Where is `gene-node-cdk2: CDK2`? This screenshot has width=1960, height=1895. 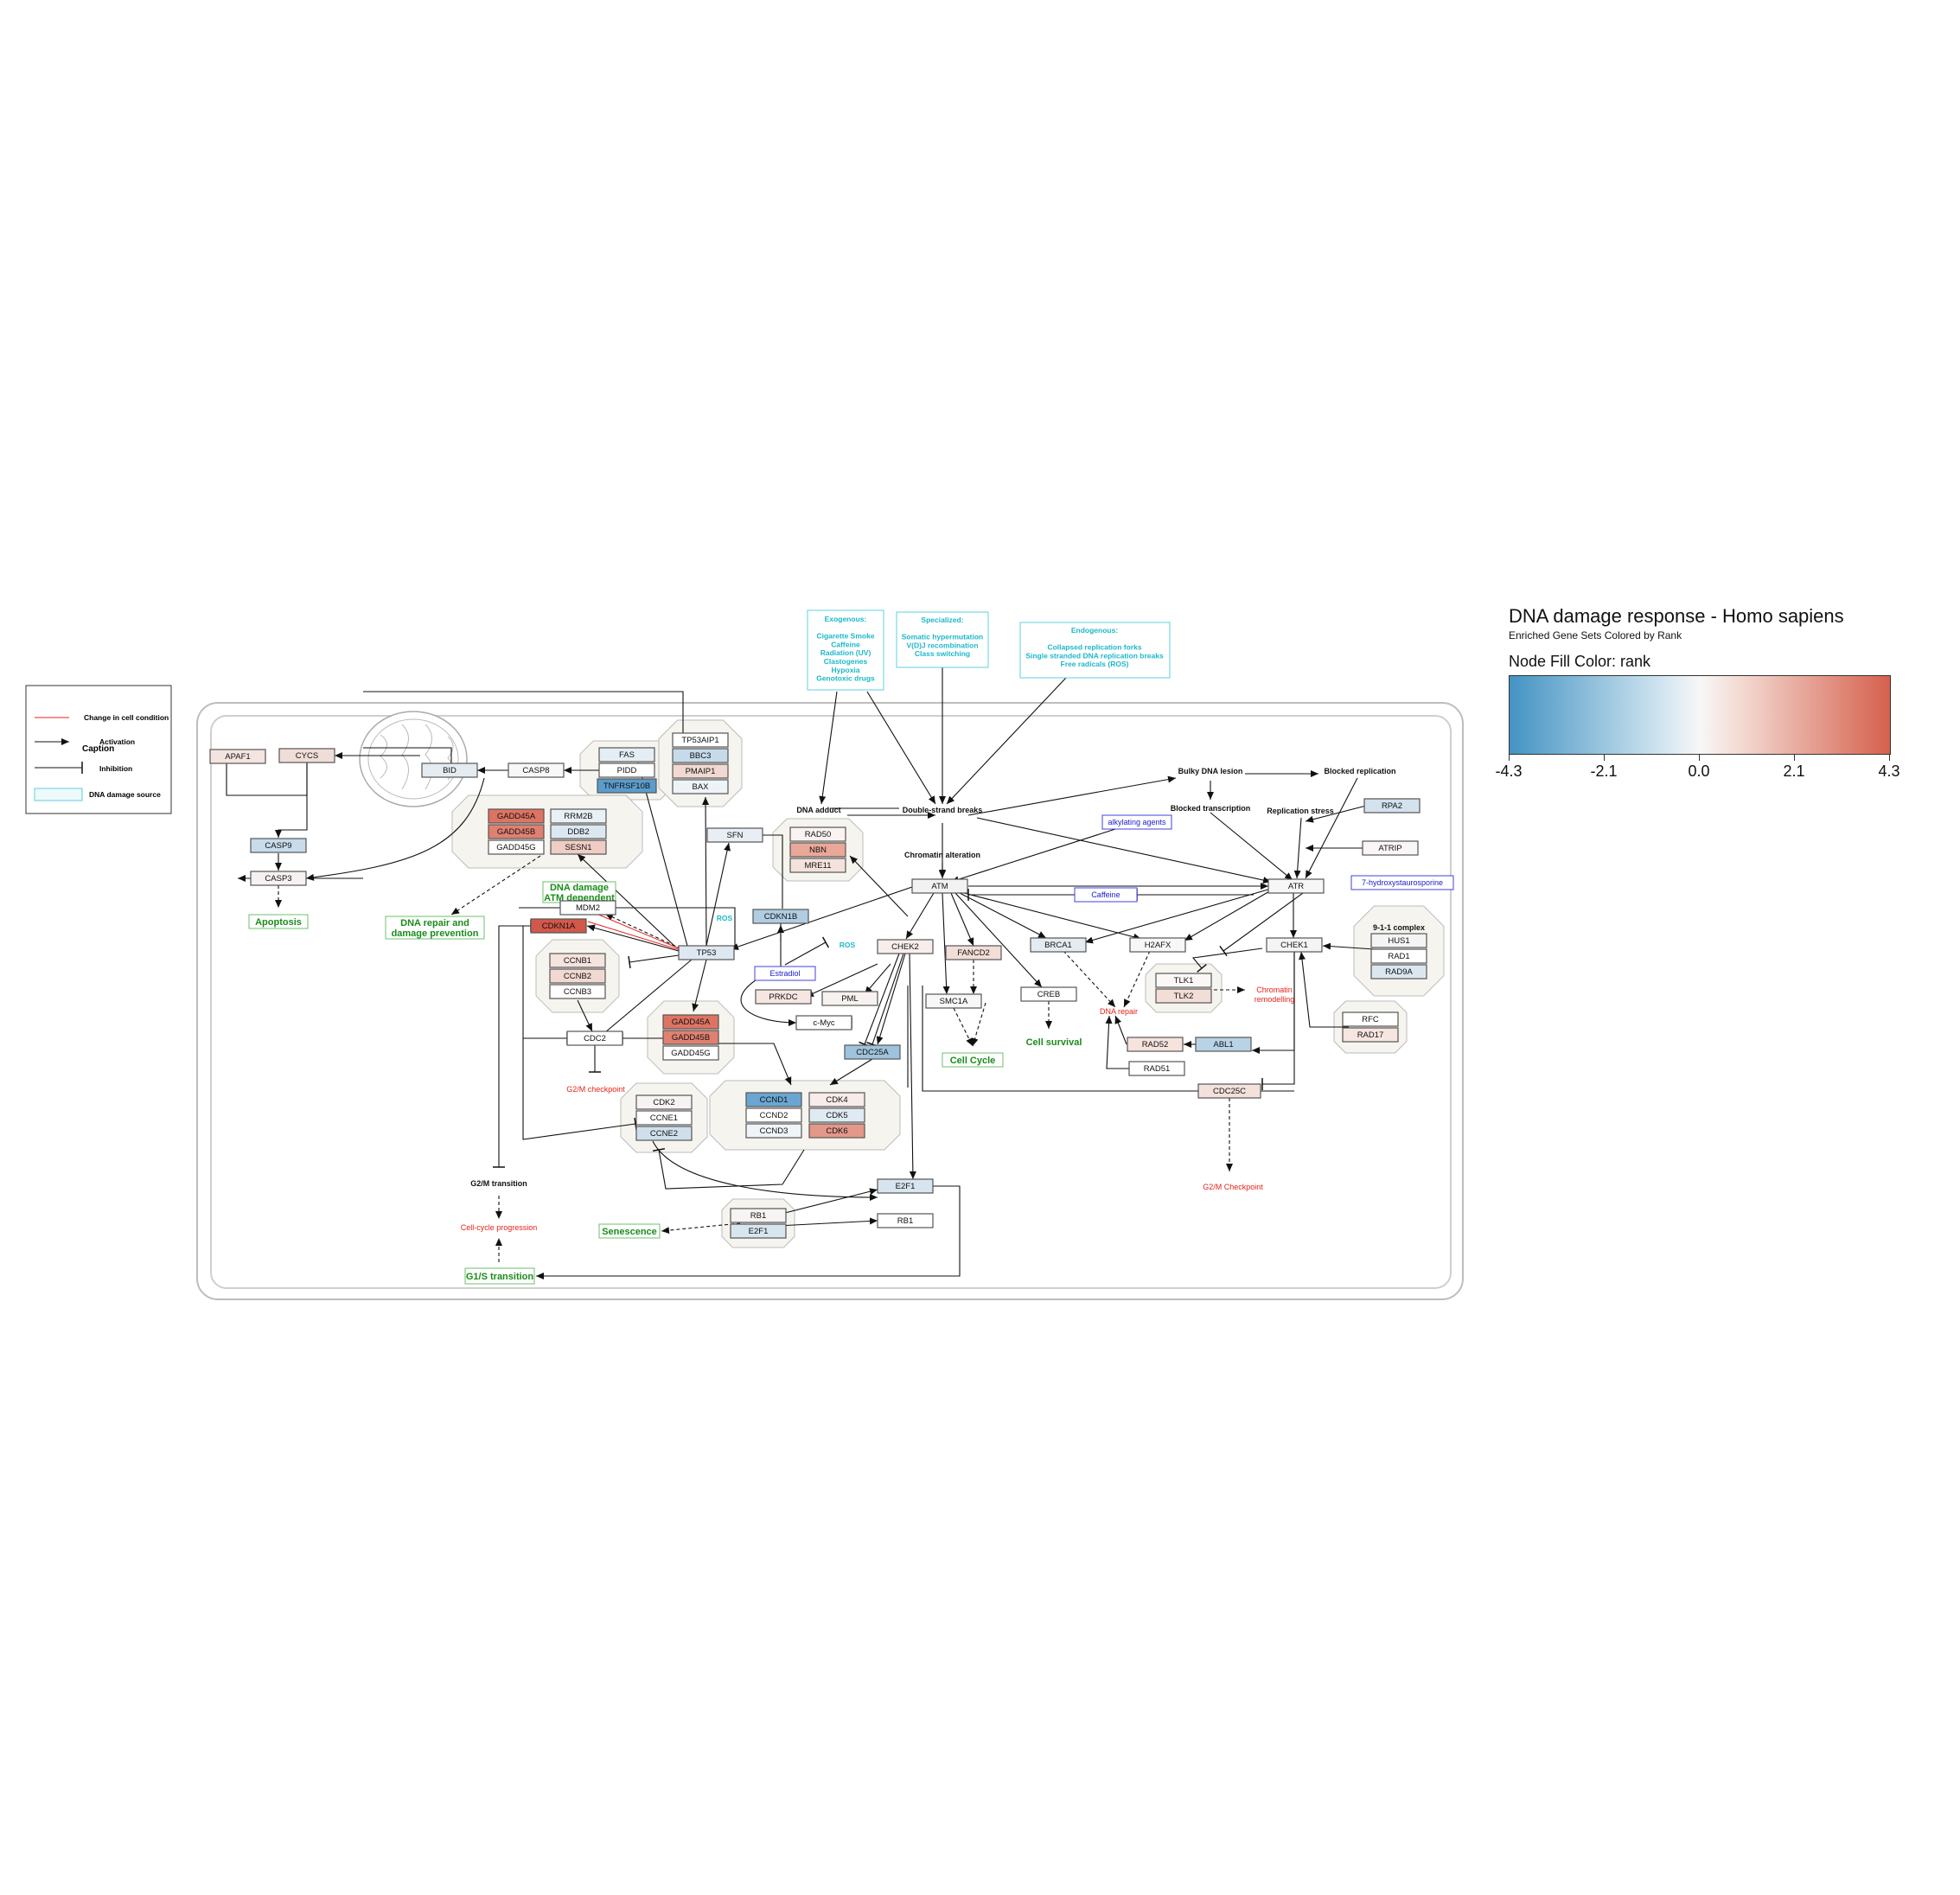
gene-node-cdk2: CDK2 is located at coordinates (664, 1102).